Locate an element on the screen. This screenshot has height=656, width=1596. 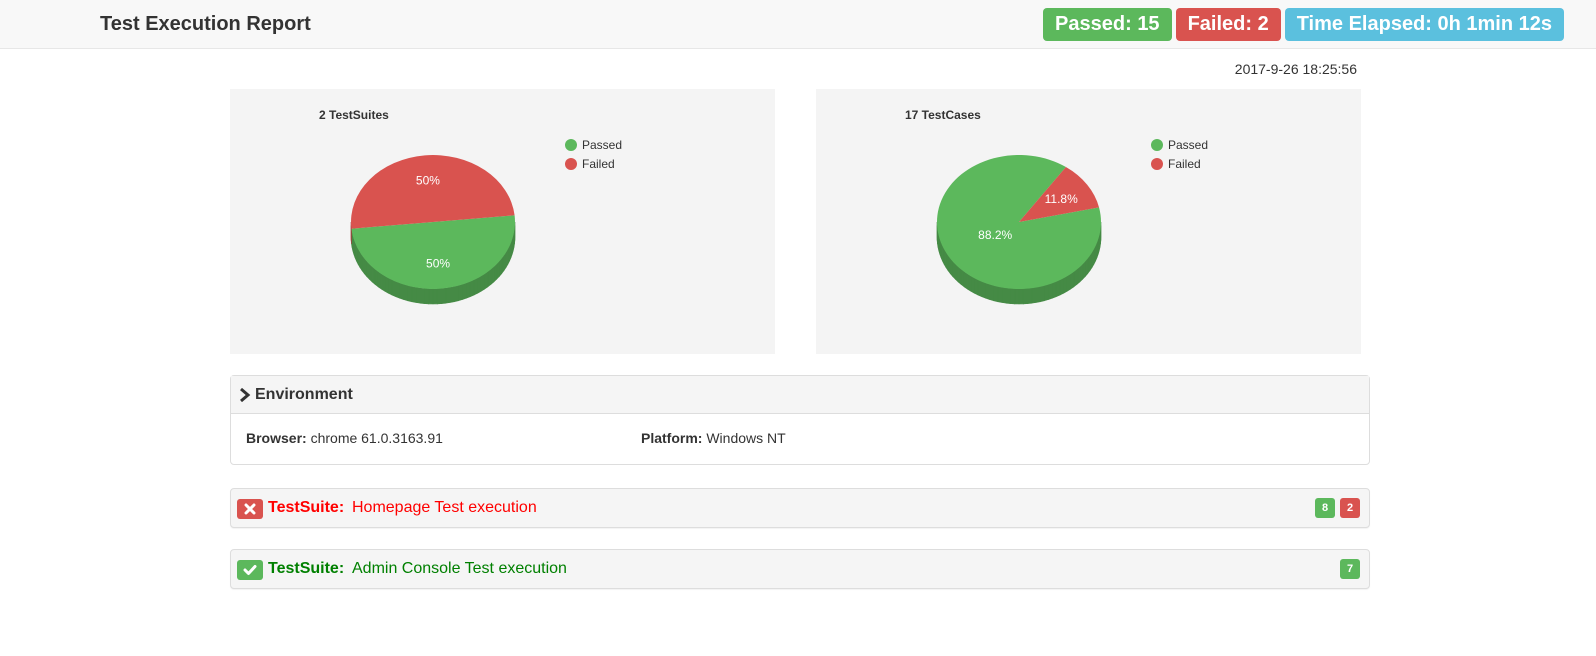
chart-title: 2 TestSuites is located at coordinates (354, 115).